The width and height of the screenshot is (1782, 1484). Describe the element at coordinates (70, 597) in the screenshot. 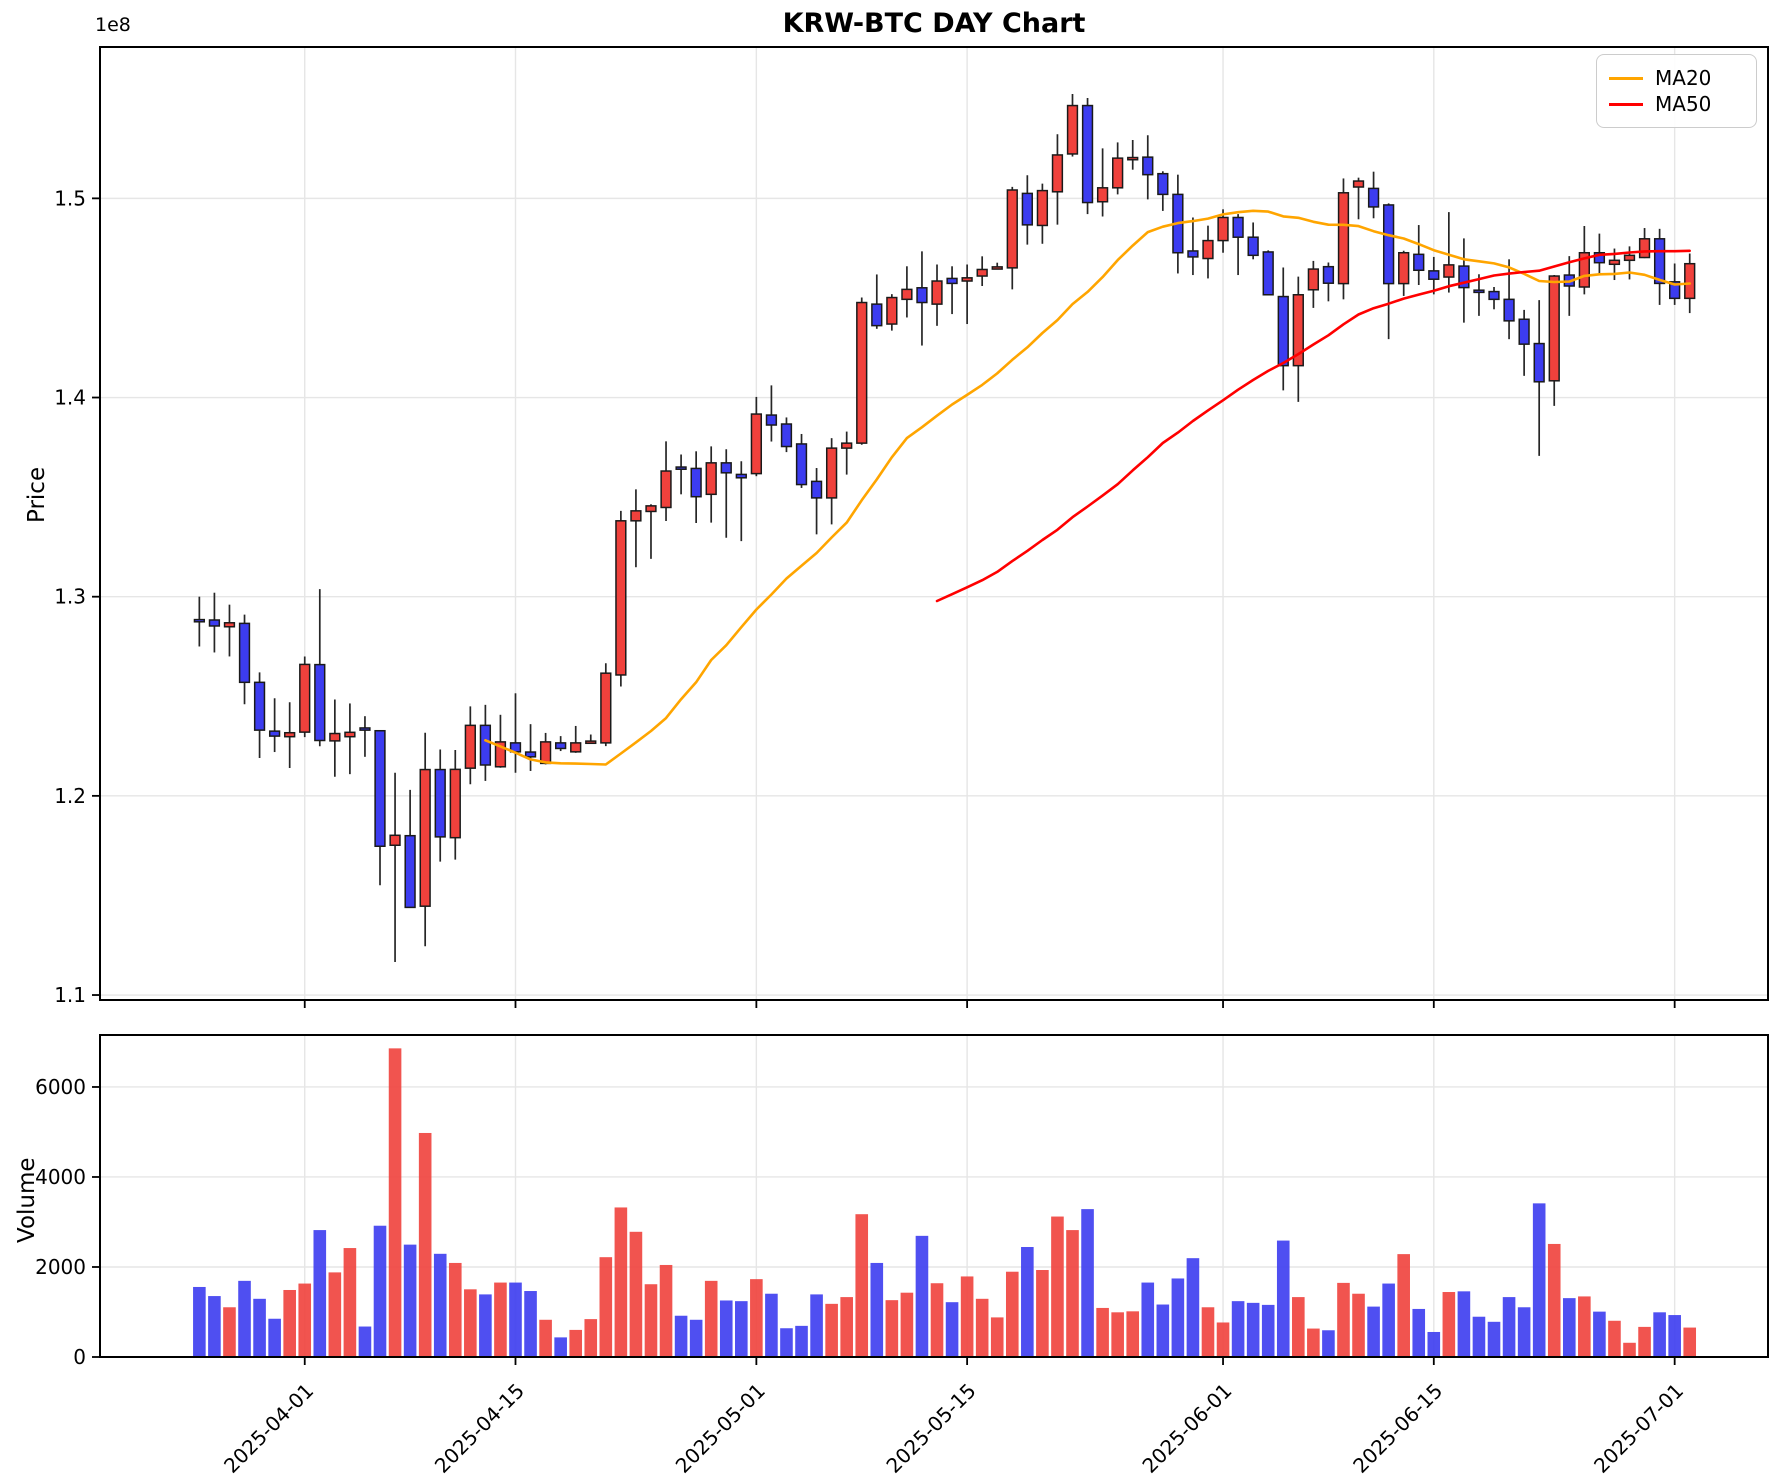

I see `price-tick-label: 1.3` at that location.